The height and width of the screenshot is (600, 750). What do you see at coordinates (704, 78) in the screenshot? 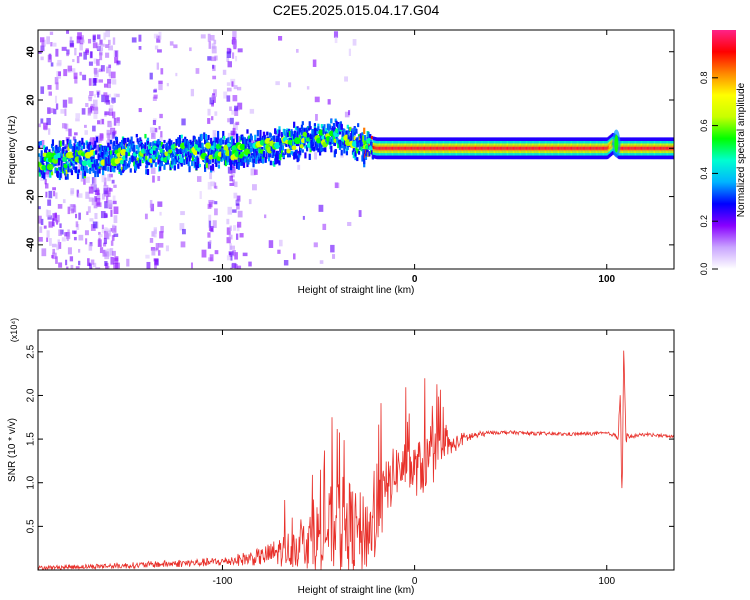
I see `colorbar-tick-label: 0.8` at bounding box center [704, 78].